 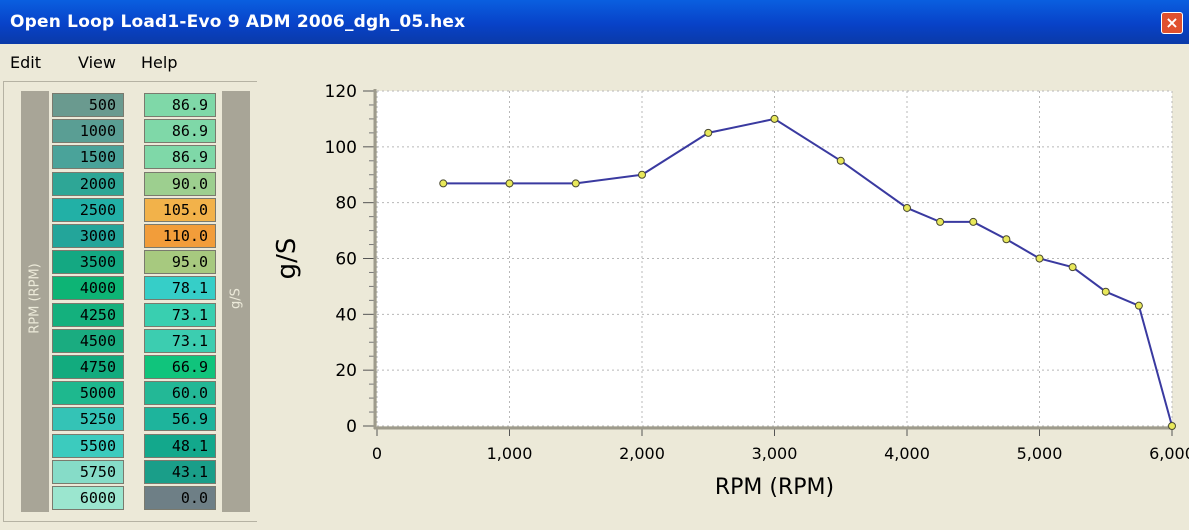 What do you see at coordinates (88, 367) in the screenshot?
I see `rpm-cell: 4750` at bounding box center [88, 367].